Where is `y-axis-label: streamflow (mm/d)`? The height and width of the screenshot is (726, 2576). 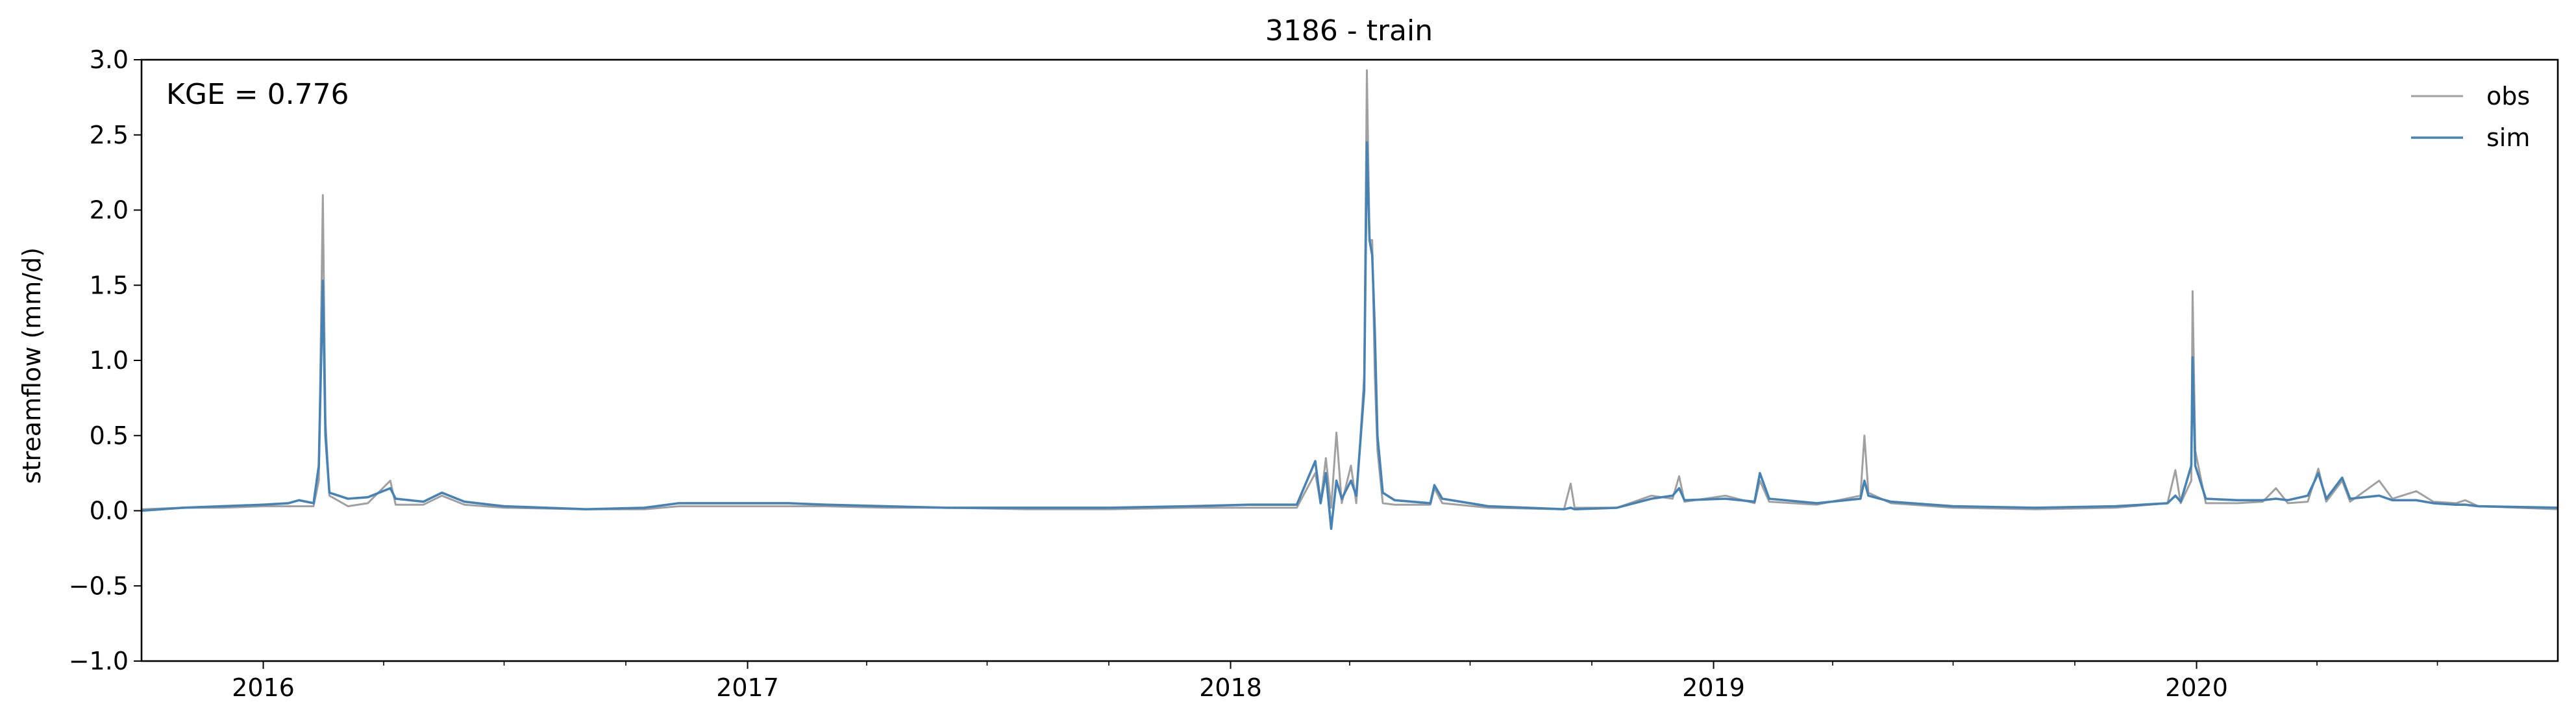 y-axis-label: streamflow (mm/d) is located at coordinates (32, 365).